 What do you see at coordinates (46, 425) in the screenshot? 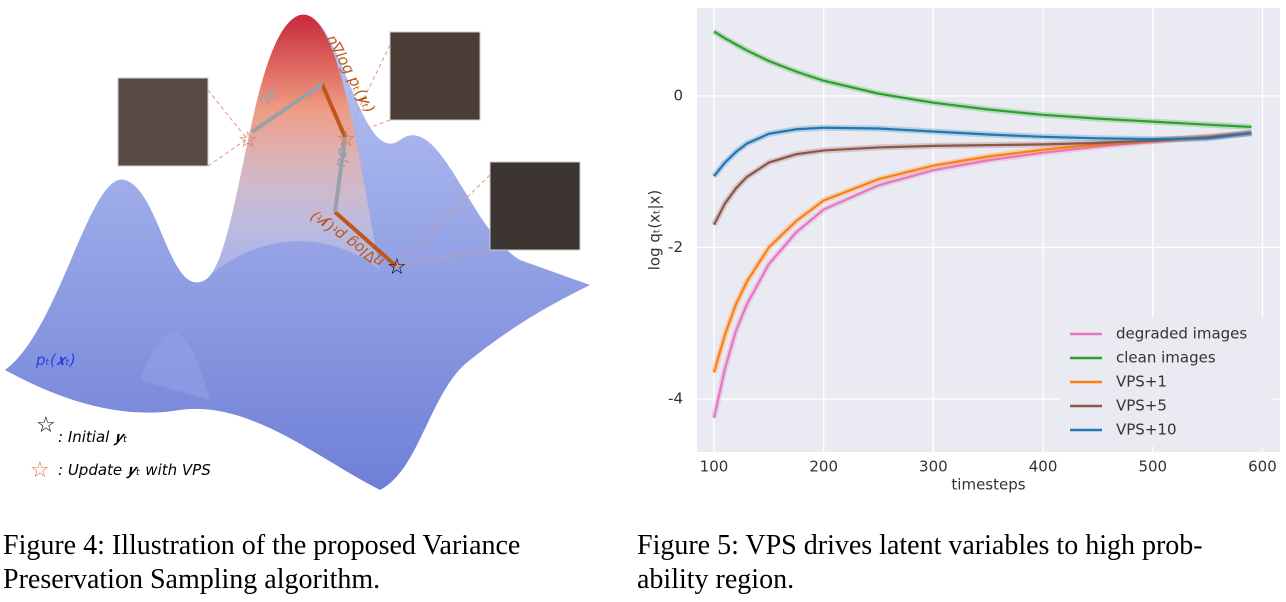
I see `star-initial: ☆` at bounding box center [46, 425].